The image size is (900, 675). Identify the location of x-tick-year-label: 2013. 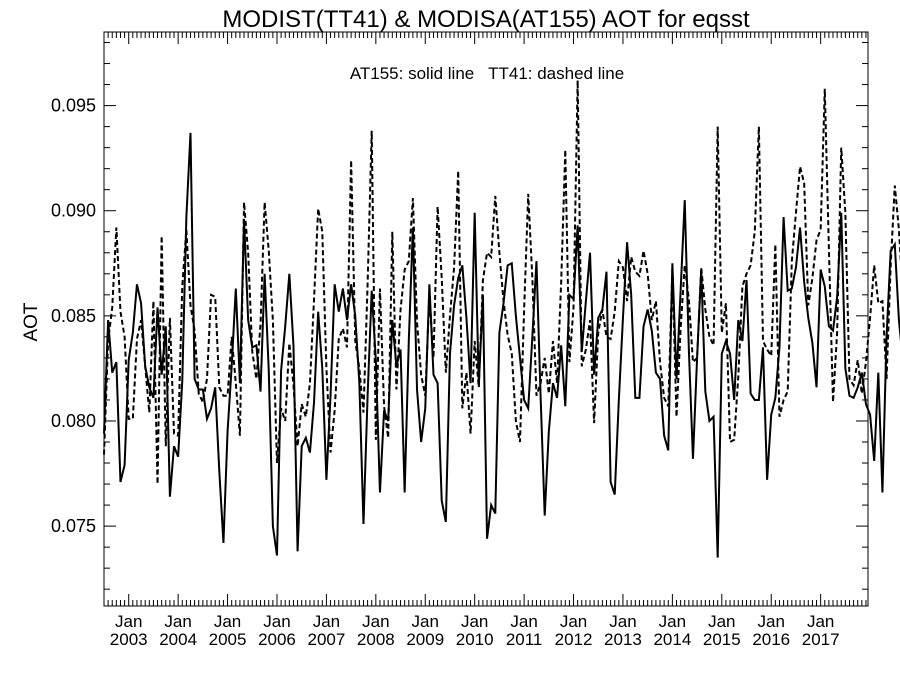
(623, 639).